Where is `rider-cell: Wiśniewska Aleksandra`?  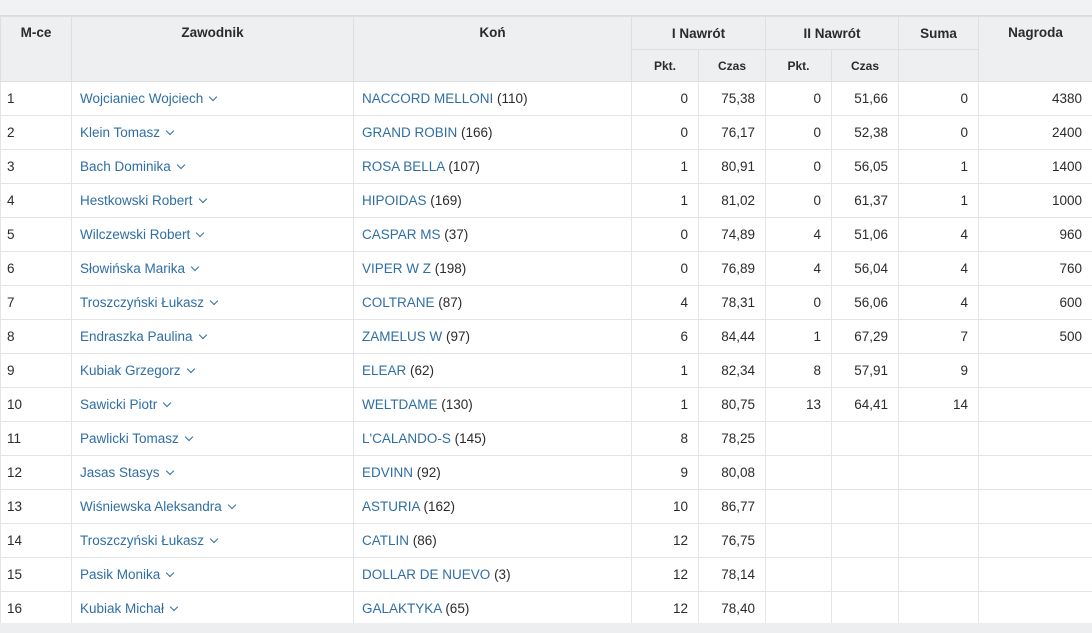 rider-cell: Wiśniewska Aleksandra is located at coordinates (212, 506).